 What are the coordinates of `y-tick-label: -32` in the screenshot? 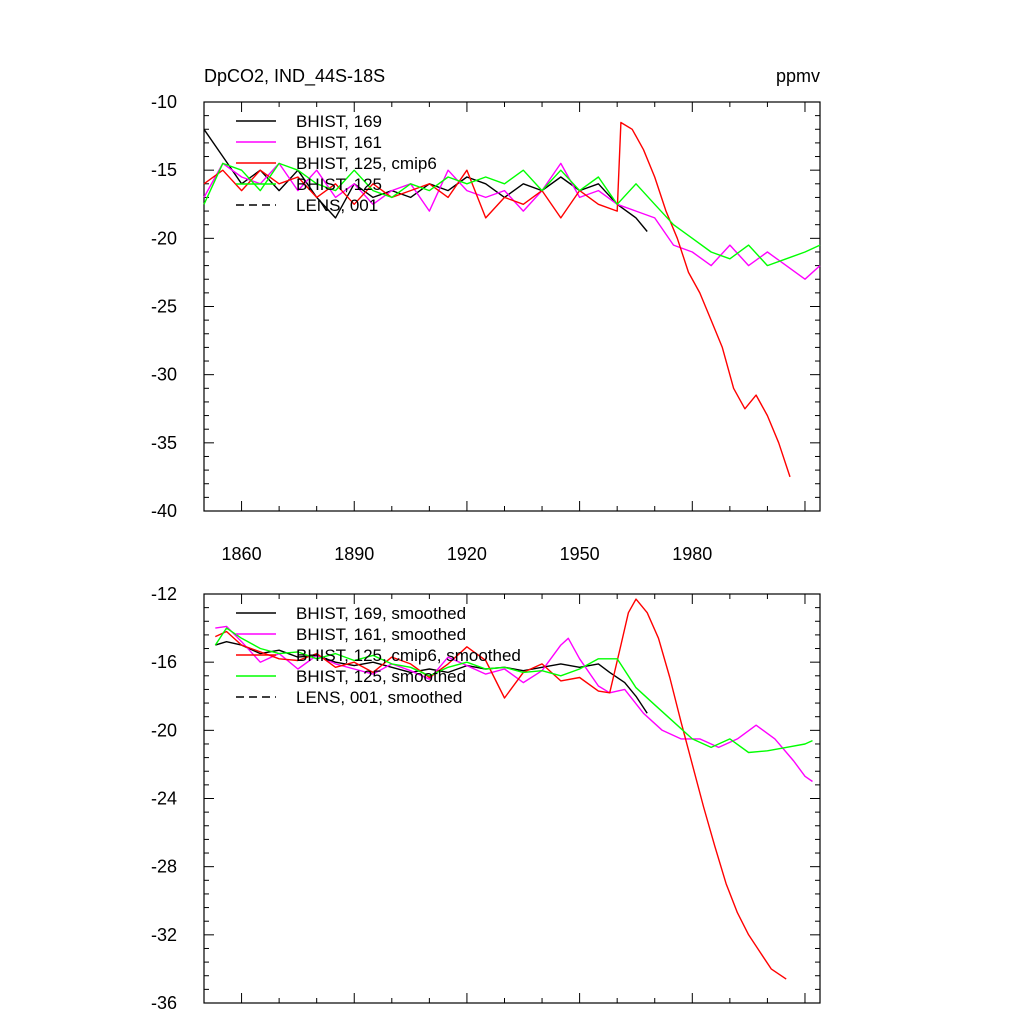 It's located at (164, 935).